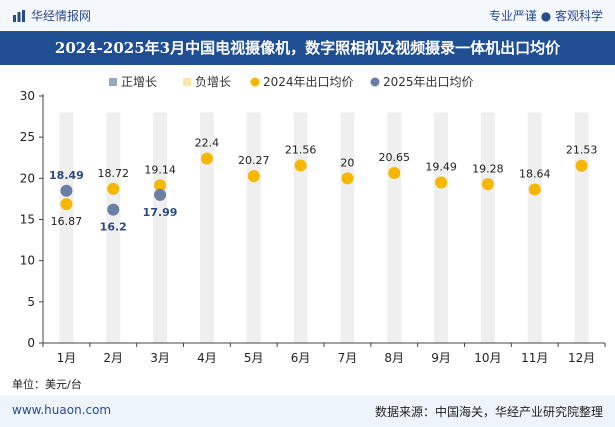 Image resolution: width=615 pixels, height=427 pixels. I want to click on legend-swatch-positive, so click(113, 82).